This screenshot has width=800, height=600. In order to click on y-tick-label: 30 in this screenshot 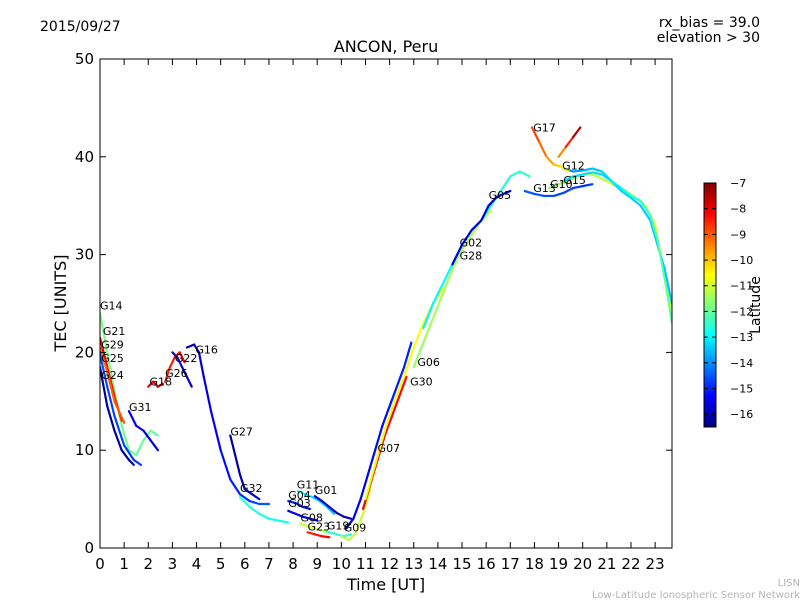, I will do `click(84, 255)`.